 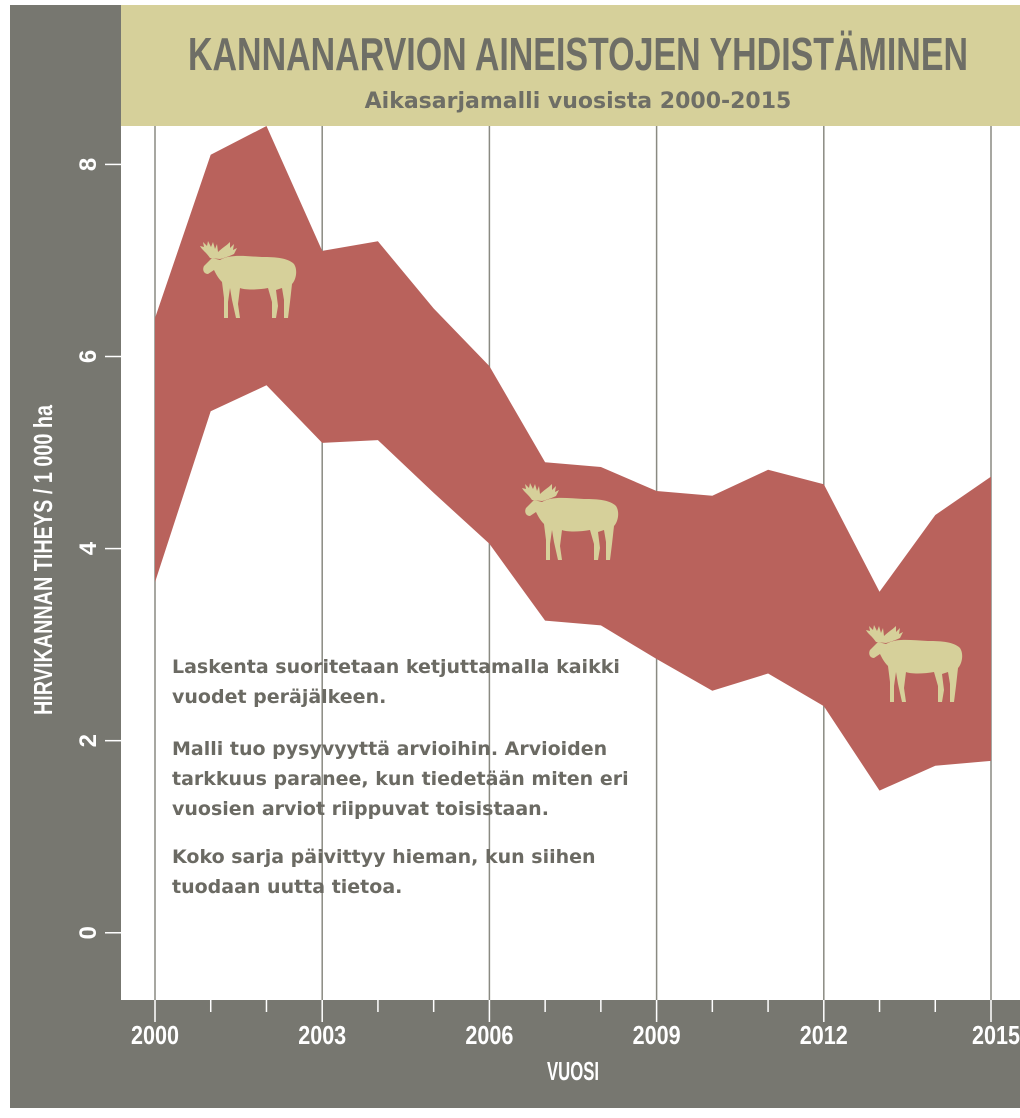 I want to click on y-tick-label: 8, so click(x=88, y=164).